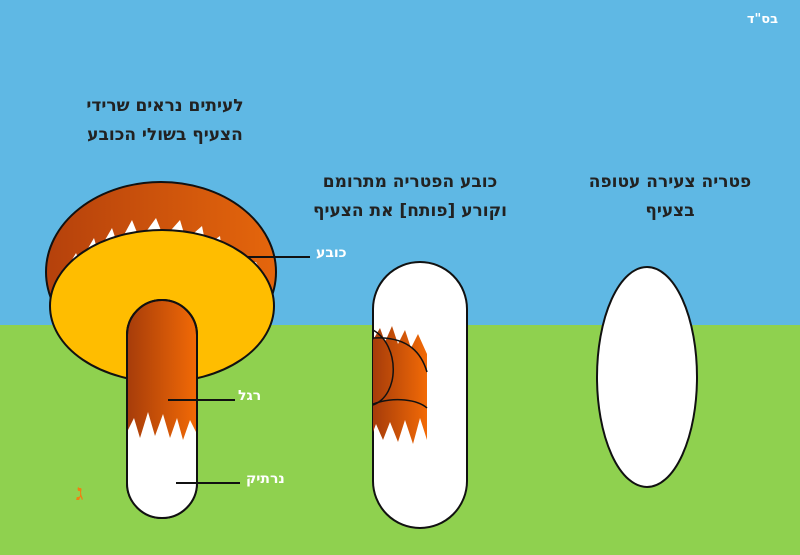  I want to click on corner-mark: בס"ד, so click(762, 19).